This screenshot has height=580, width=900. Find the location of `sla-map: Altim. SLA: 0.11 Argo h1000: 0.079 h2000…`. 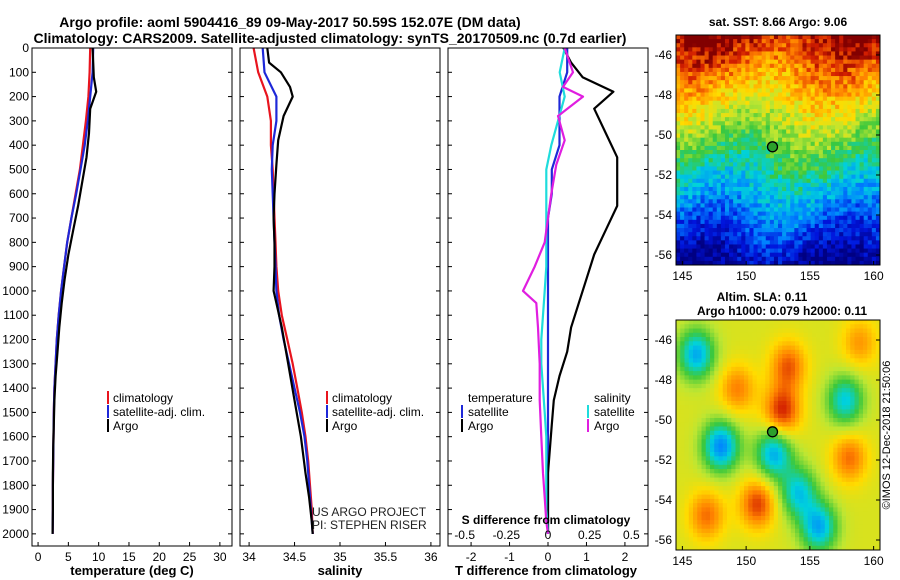

sla-map: Altim. SLA: 0.11 Argo h1000: 0.079 h2000… is located at coordinates (774, 429).